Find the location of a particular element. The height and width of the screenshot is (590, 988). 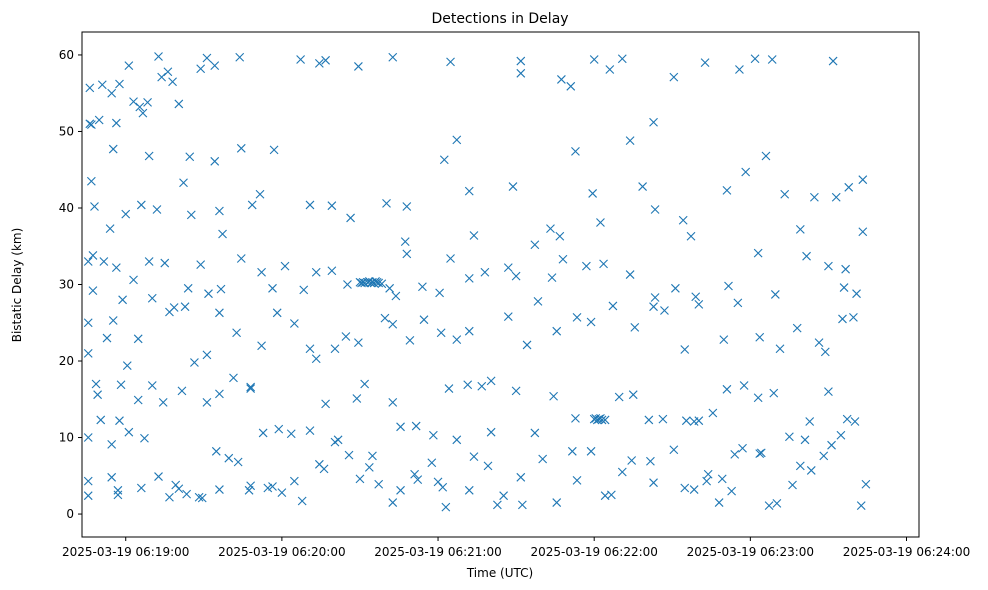

x-tick-label: 2025-03-19 06:19:00 is located at coordinates (125, 552).